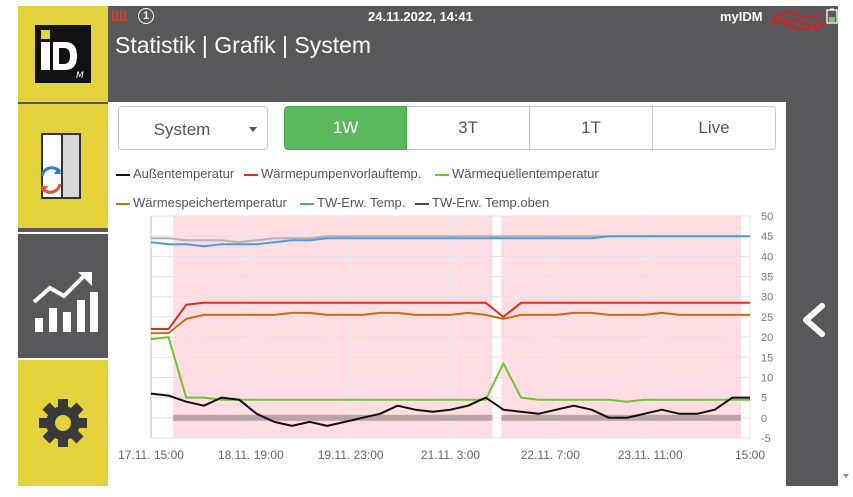 The width and height of the screenshot is (853, 497). I want to click on tab-live: Live, so click(714, 128).